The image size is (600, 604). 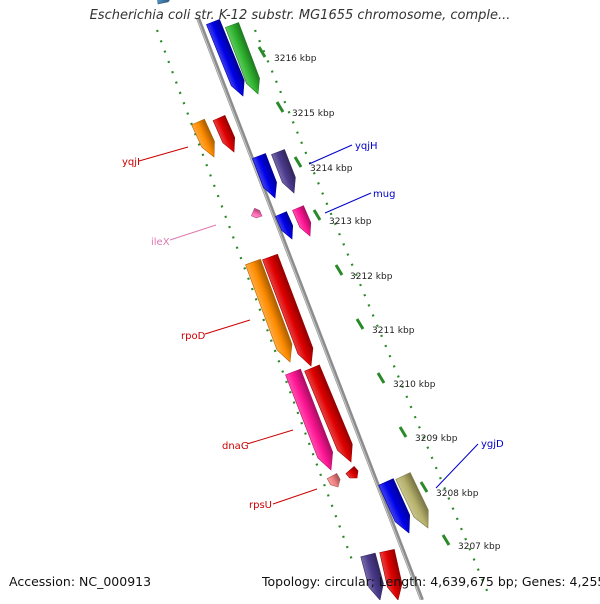 What do you see at coordinates (366, 146) in the screenshot?
I see `gene-label-yqjh: yqjH` at bounding box center [366, 146].